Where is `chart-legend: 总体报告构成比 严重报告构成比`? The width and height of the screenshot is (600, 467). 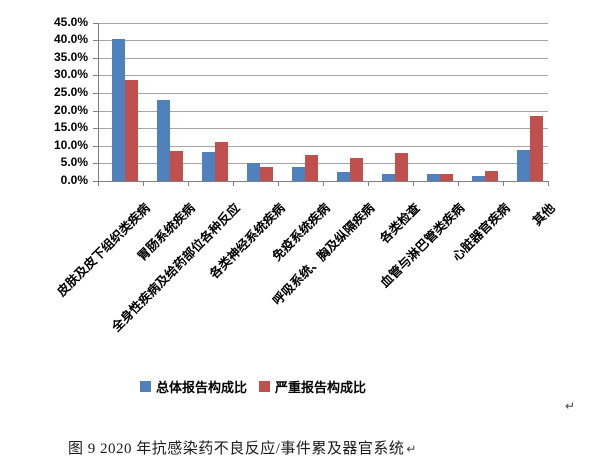 chart-legend: 总体报告构成比 严重报告构成比 is located at coordinates (253, 386).